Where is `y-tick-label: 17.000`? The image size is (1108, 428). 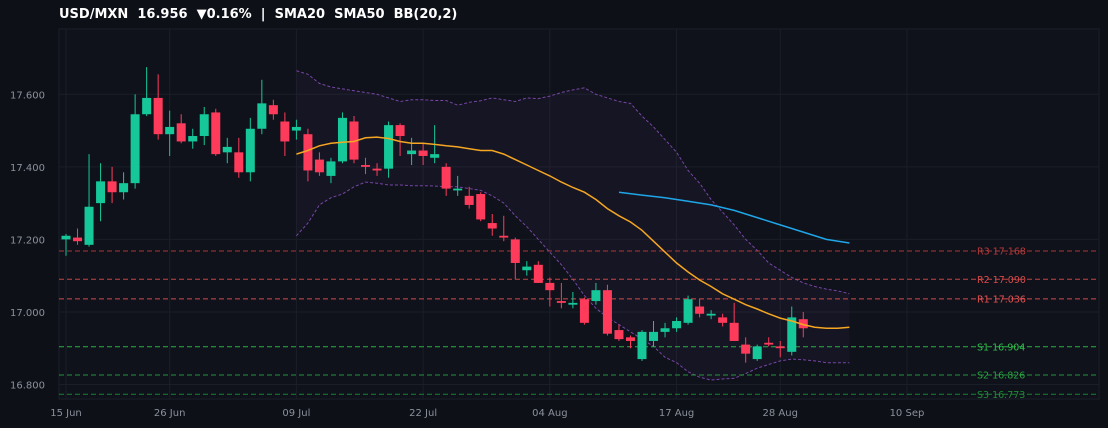
y-tick-label: 17.000 is located at coordinates (27, 313).